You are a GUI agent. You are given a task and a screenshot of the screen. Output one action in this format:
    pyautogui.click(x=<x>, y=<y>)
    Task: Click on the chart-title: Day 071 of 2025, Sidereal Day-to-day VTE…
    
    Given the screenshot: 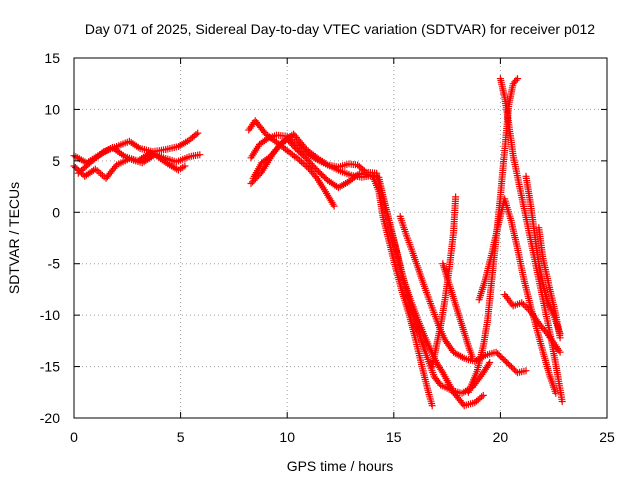 What is the action you would take?
    pyautogui.click(x=340, y=29)
    